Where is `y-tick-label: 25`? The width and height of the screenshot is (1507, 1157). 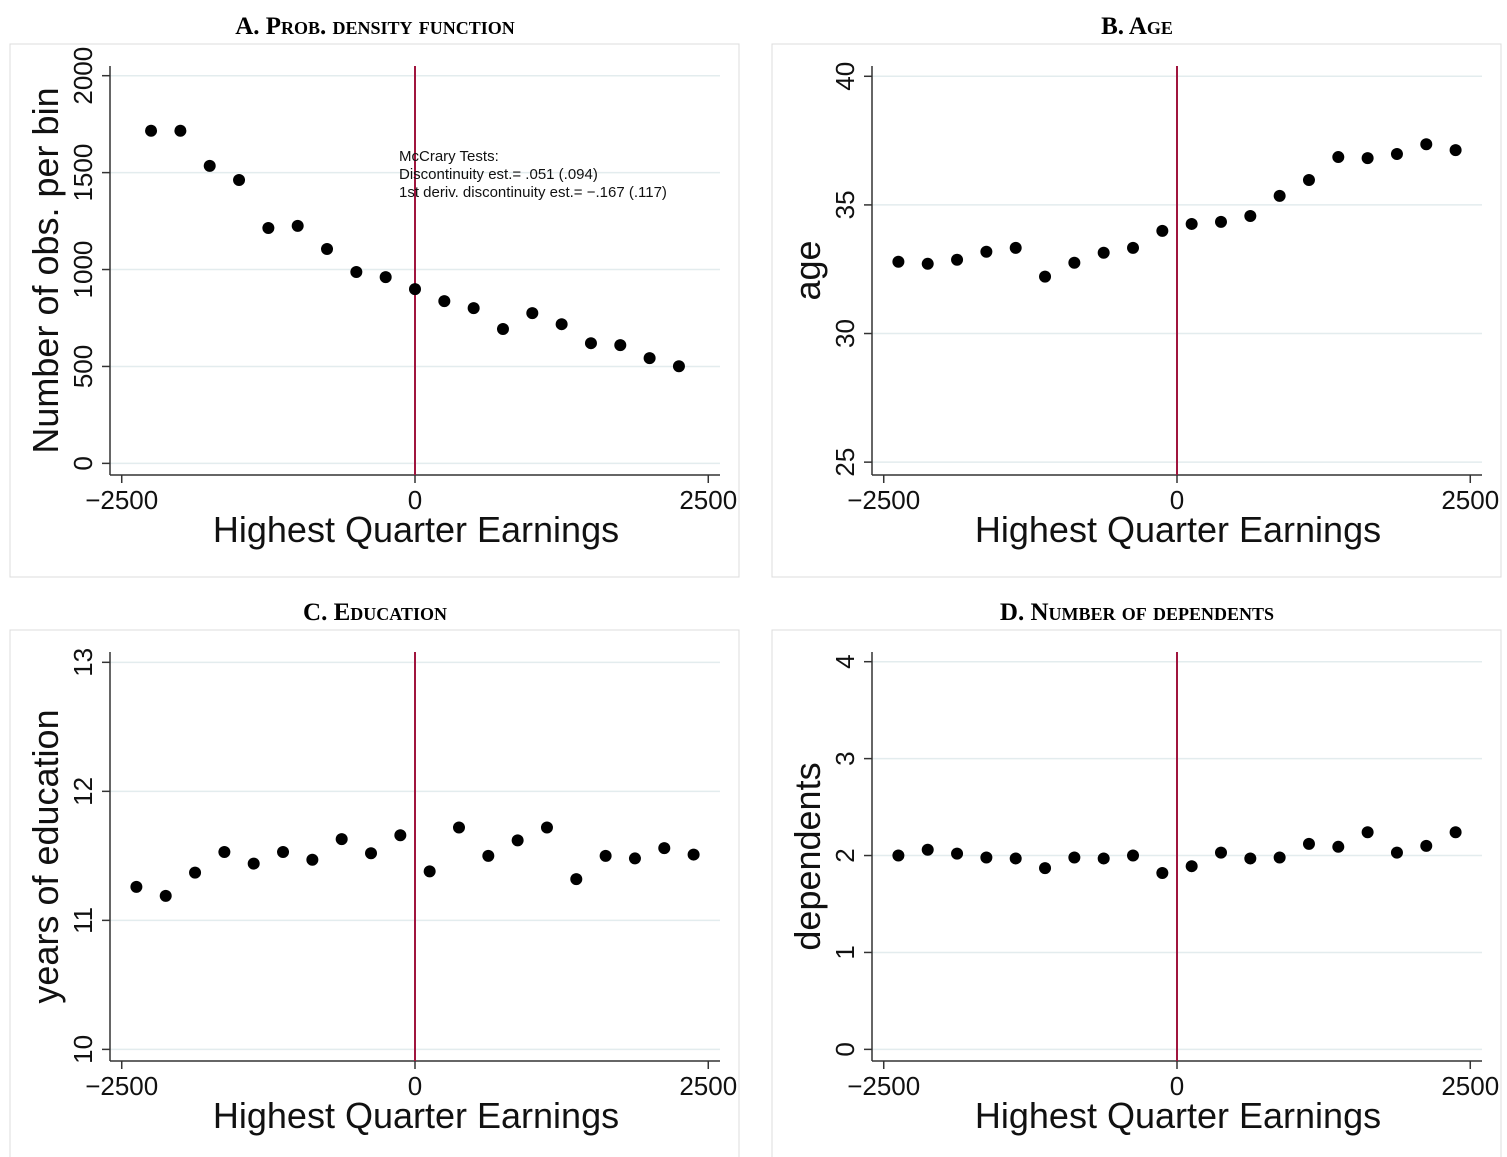
y-tick-label: 25 is located at coordinates (845, 462).